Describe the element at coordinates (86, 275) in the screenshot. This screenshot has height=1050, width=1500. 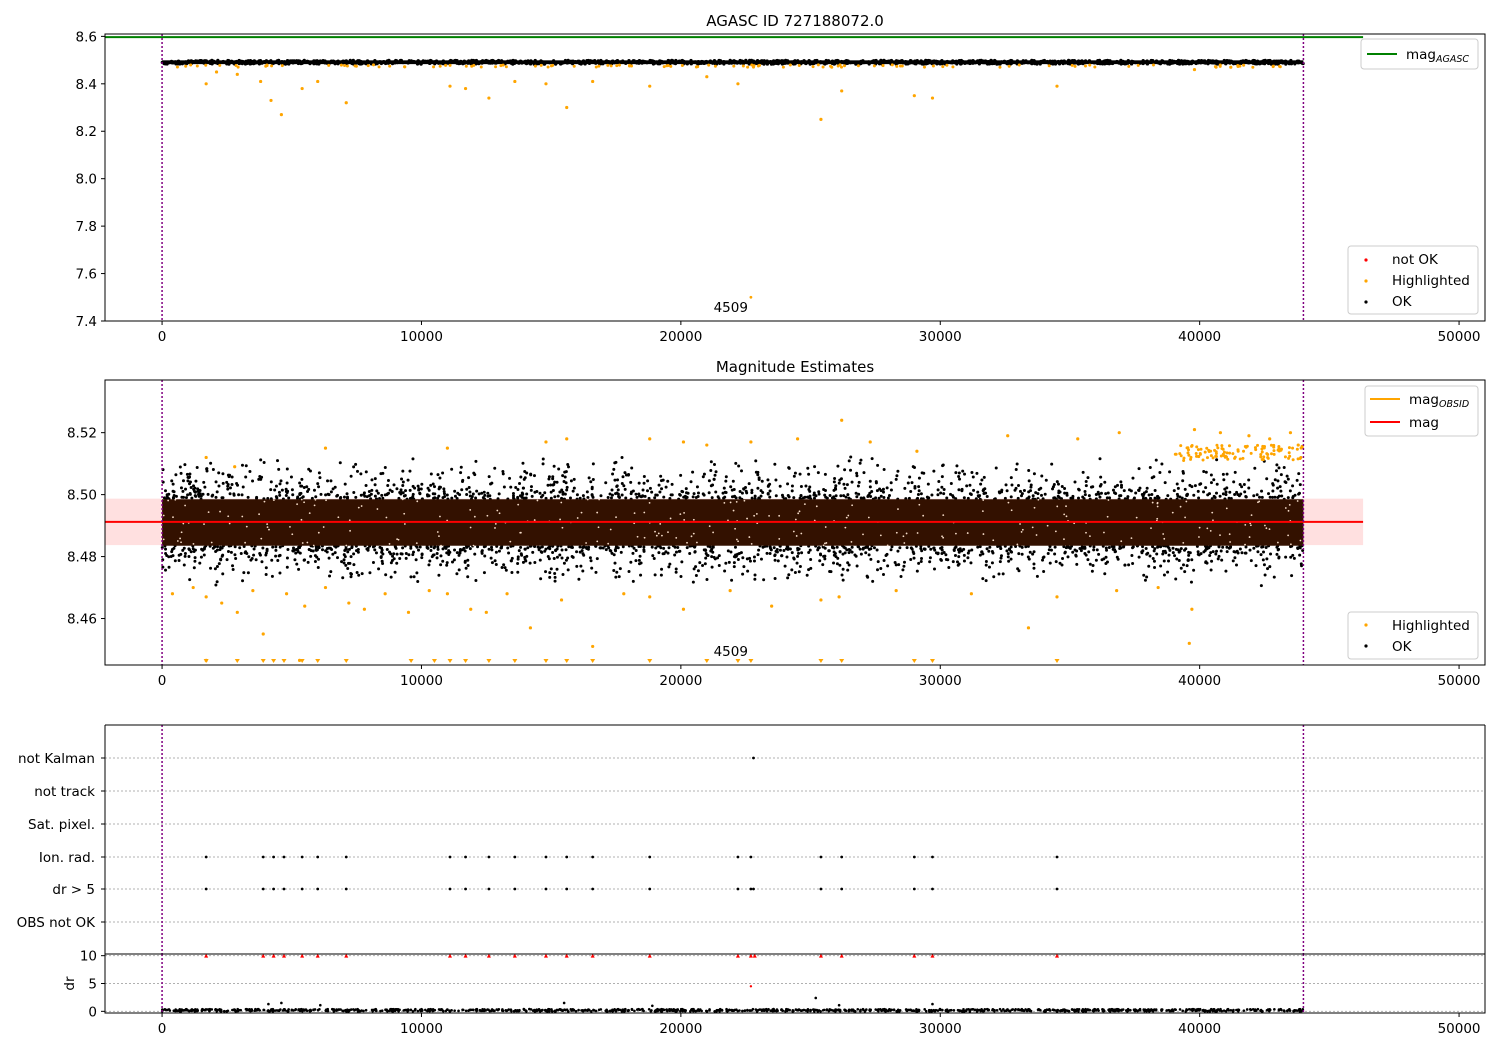
I see `y-tick-label: 7.6` at that location.